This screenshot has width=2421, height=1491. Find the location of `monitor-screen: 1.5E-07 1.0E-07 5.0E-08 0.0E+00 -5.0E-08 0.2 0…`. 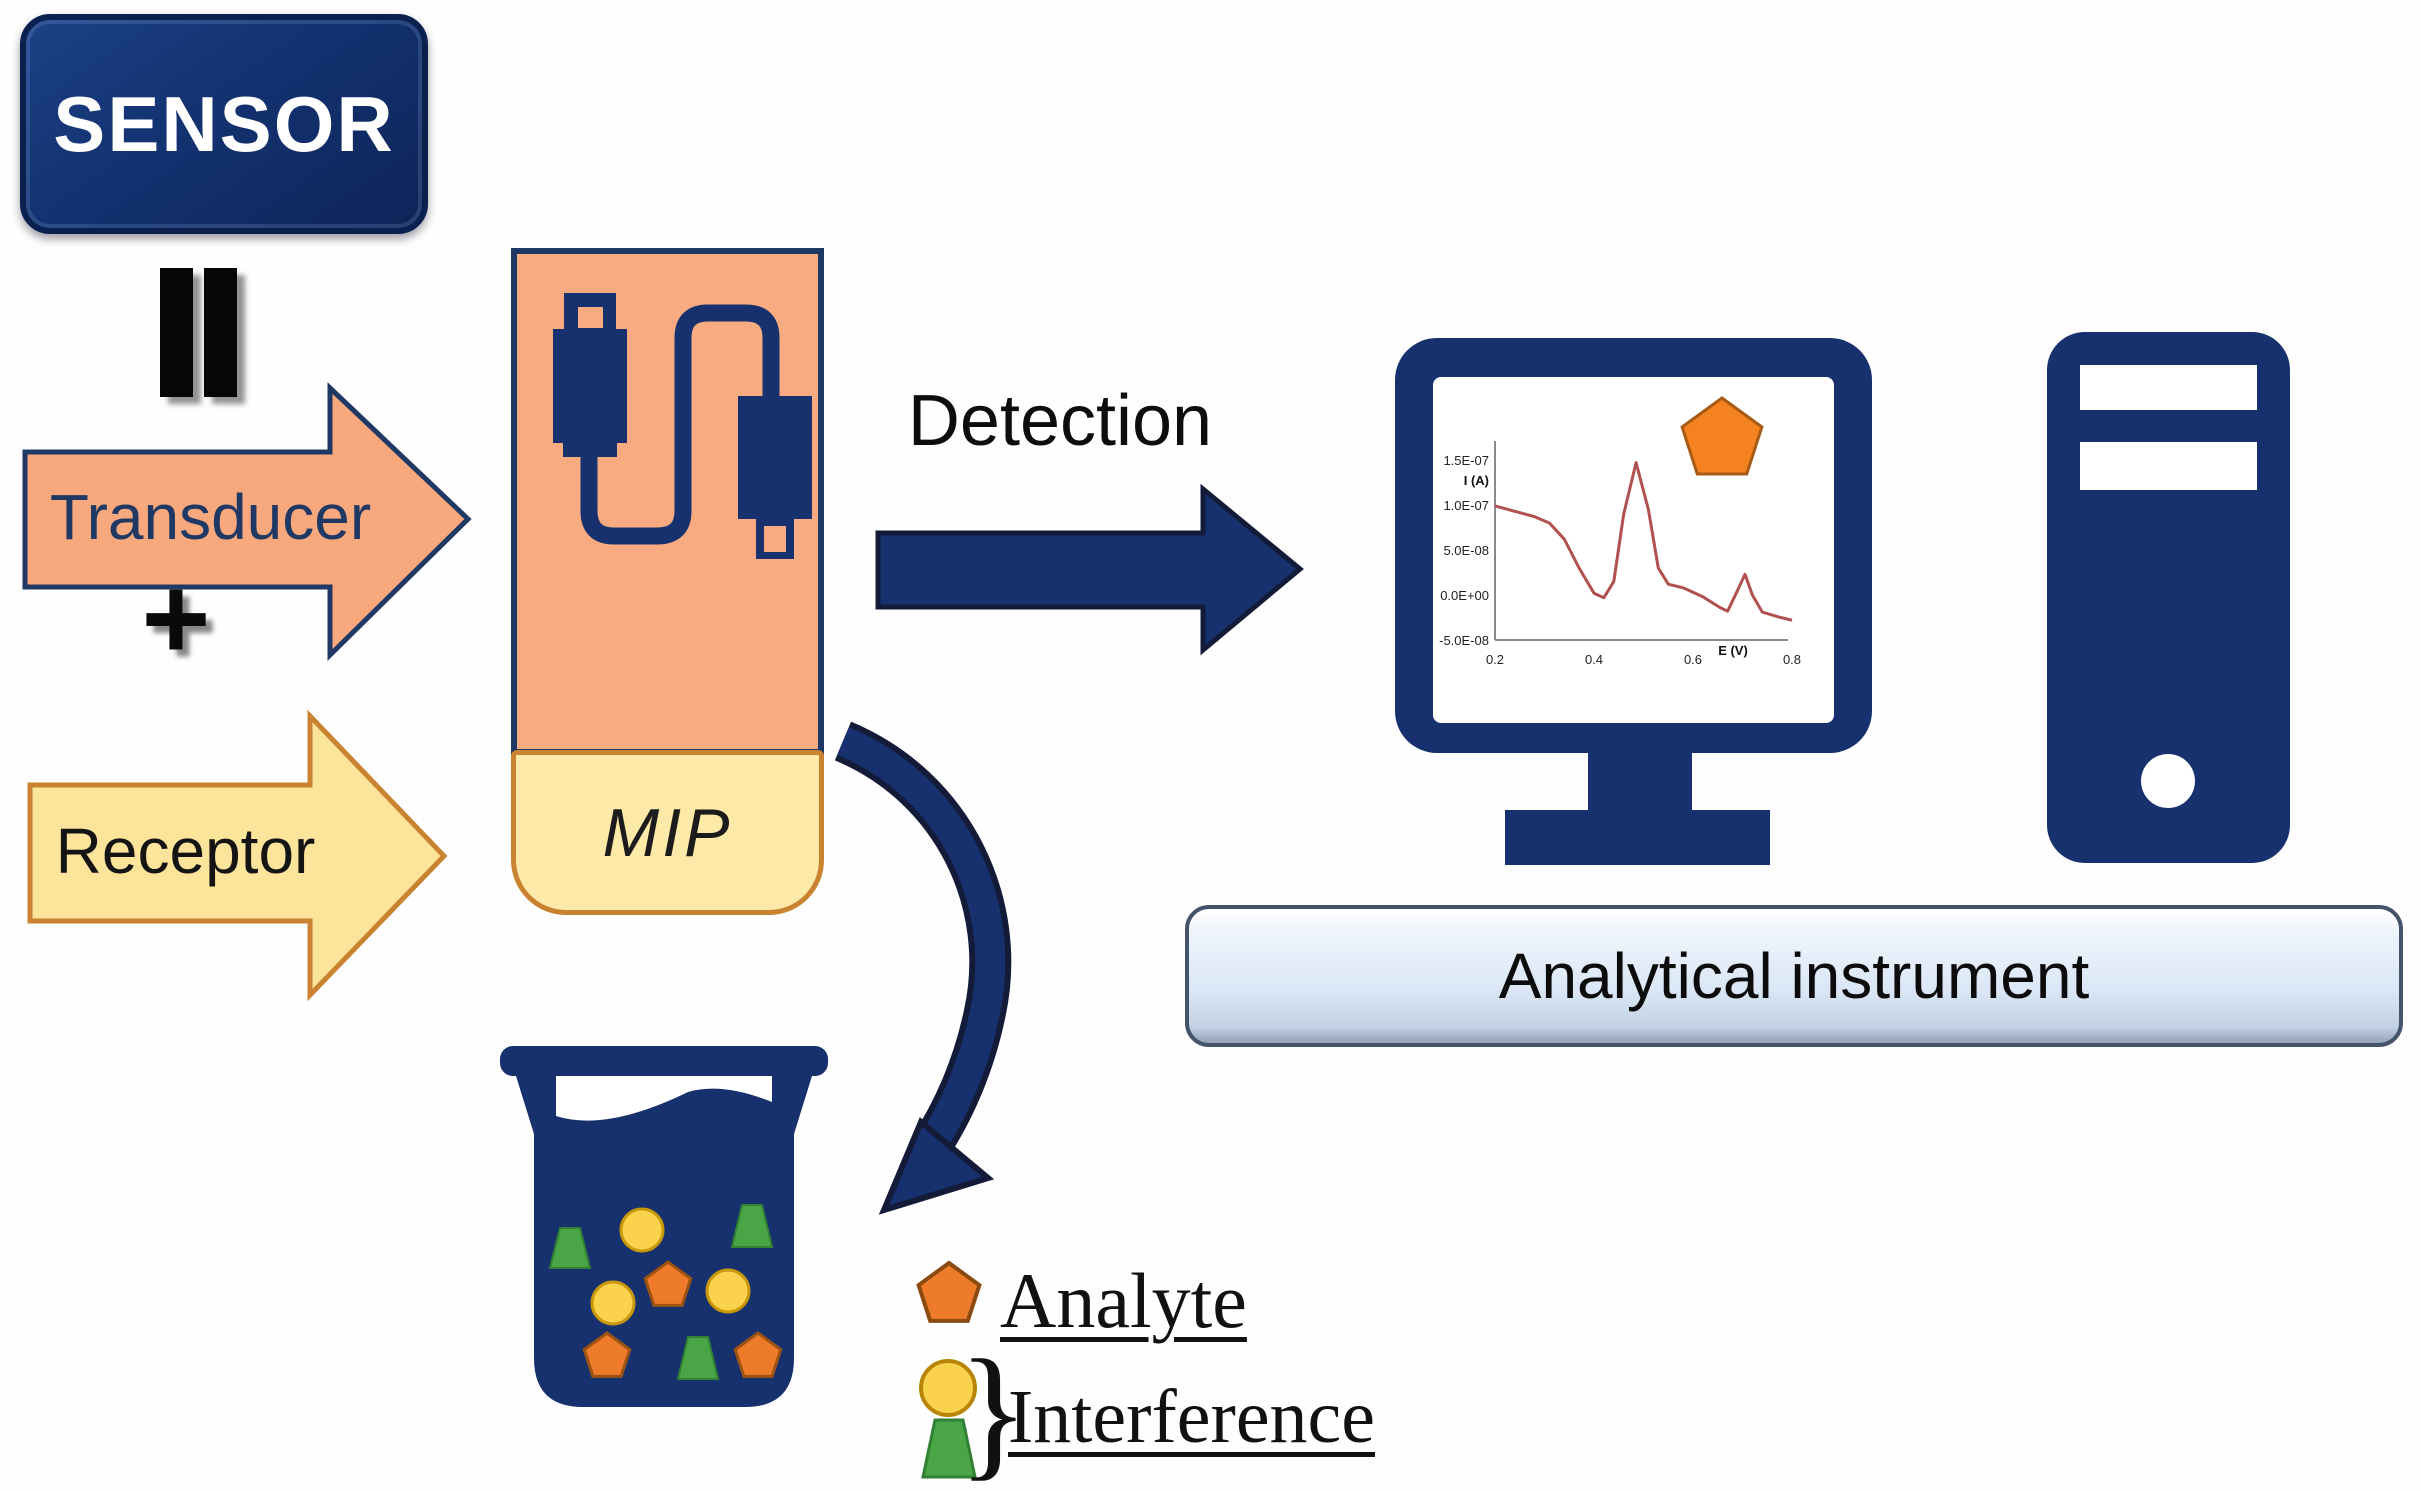

monitor-screen: 1.5E-07 1.0E-07 5.0E-08 0.0E+00 -5.0E-08 0.2 0… is located at coordinates (1633, 550).